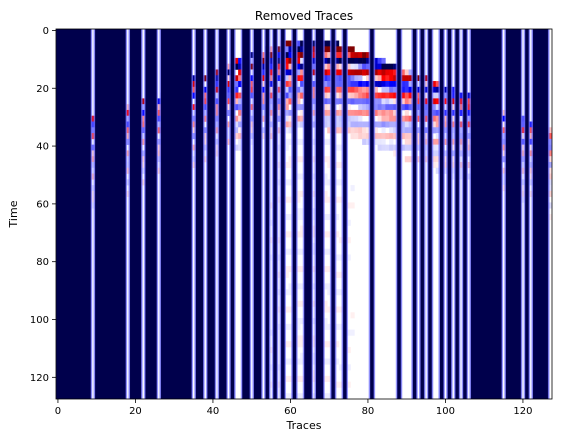 Image resolution: width=562 pixels, height=443 pixels. I want to click on y-tick-label: 120, so click(39, 378).